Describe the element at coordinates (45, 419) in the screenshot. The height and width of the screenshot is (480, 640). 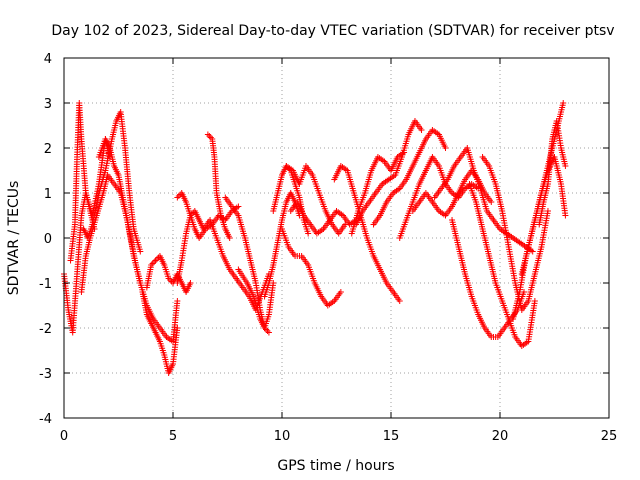
I see `y-tick-label: -4` at that location.